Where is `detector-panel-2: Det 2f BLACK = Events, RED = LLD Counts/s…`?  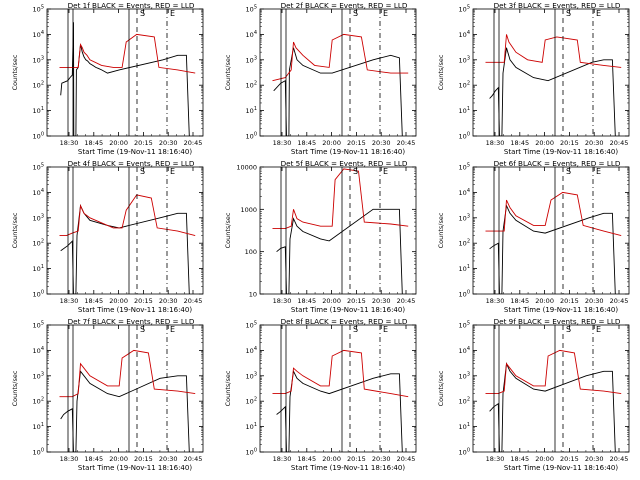 detector-panel-2: Det 2f BLACK = Events, RED = LLD Counts/s… is located at coordinates (320, 78).